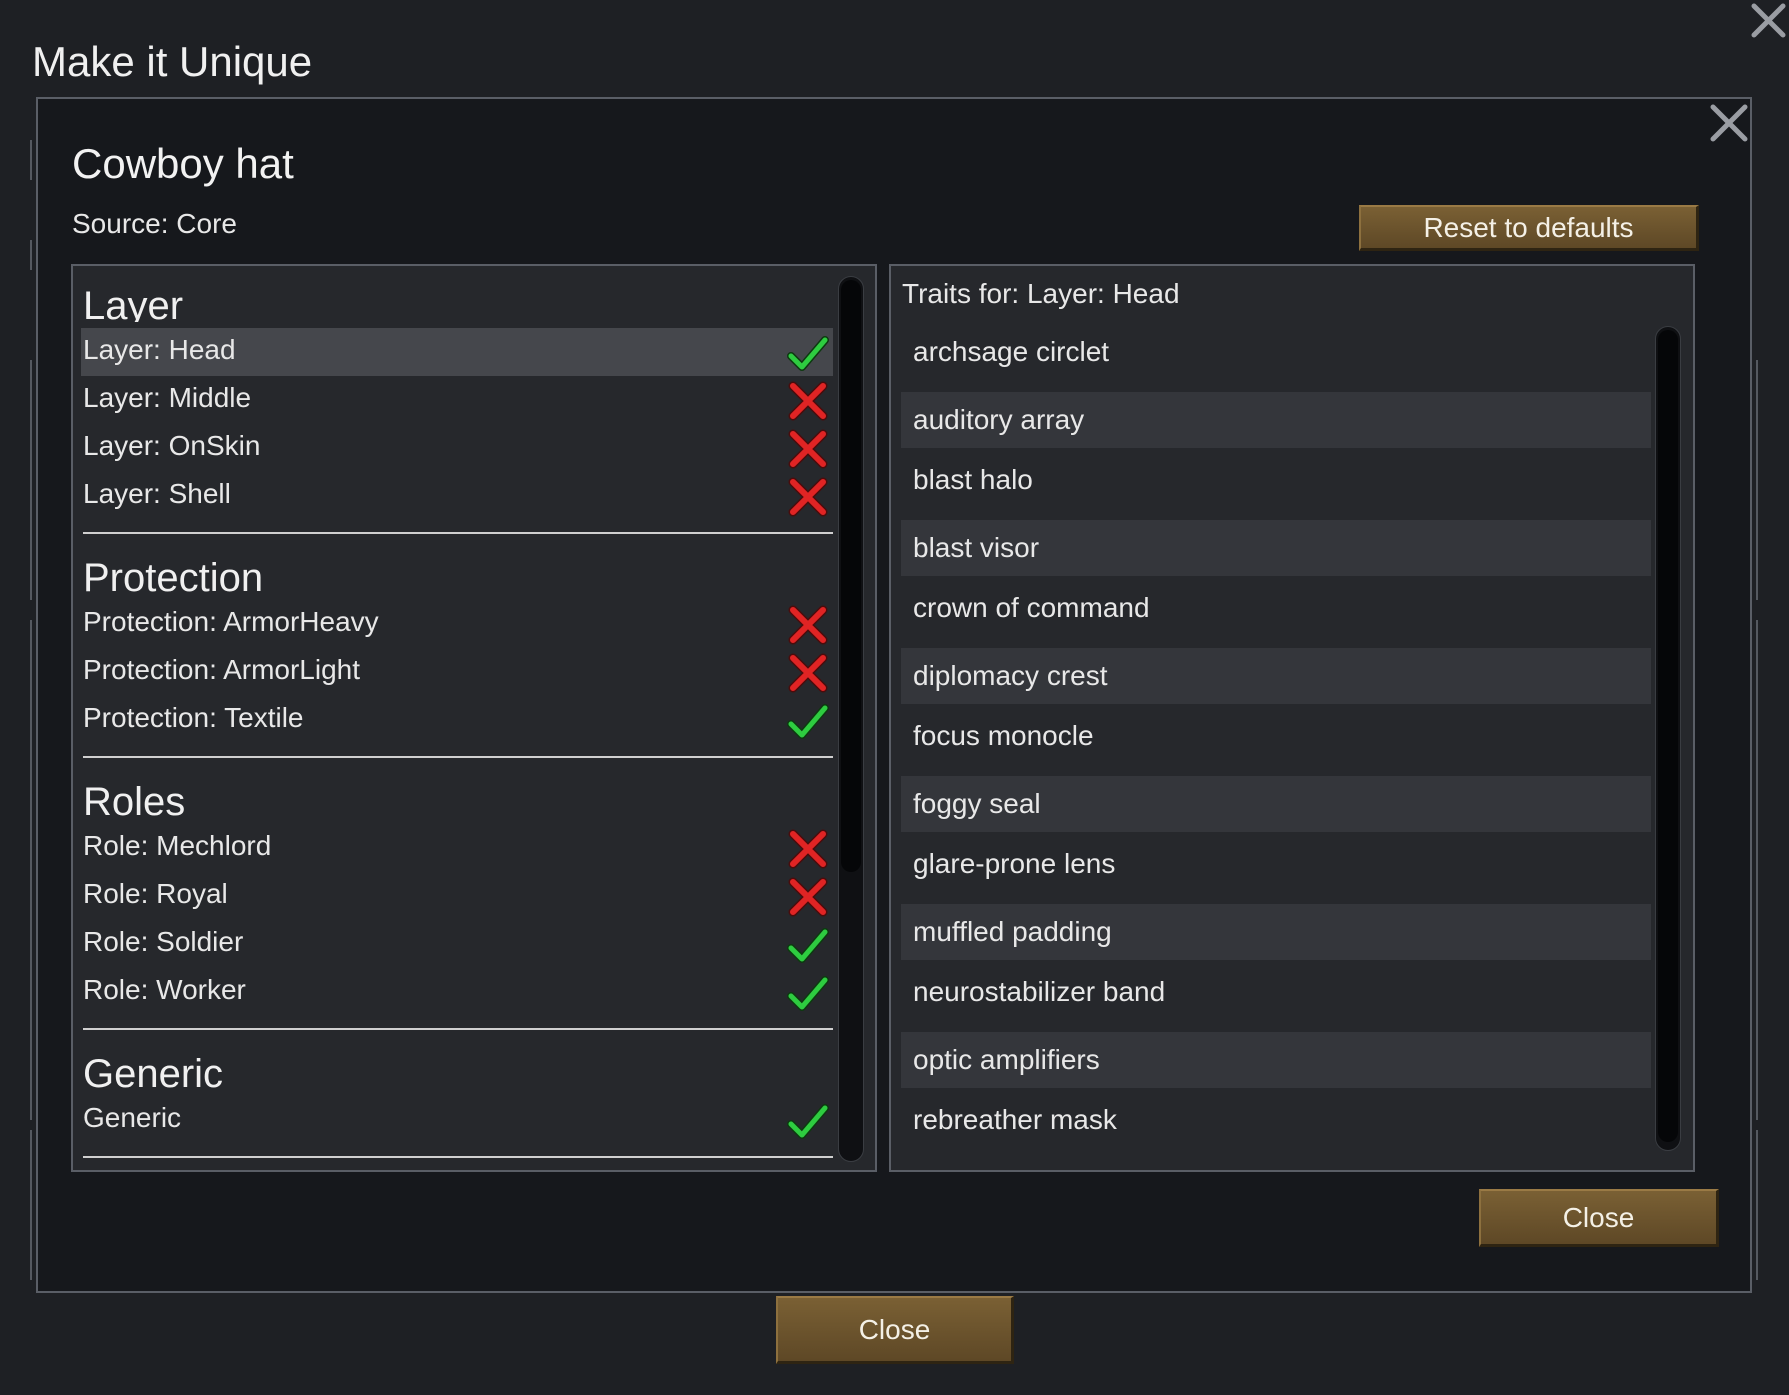 The image size is (1789, 1395). I want to click on category-row: Layer: Head, so click(457, 352).